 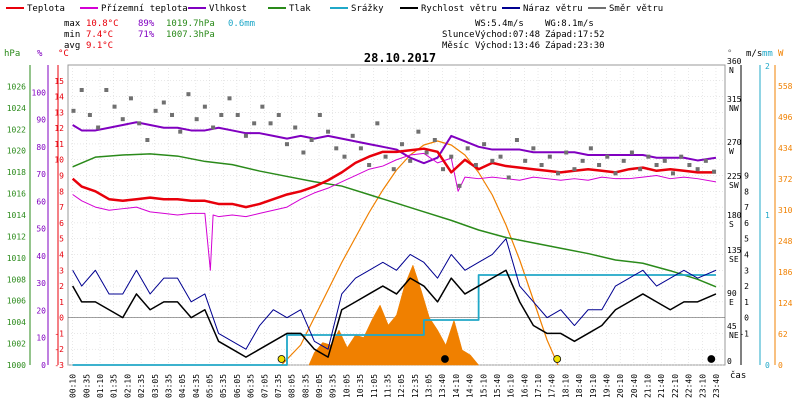 I want to click on tick-label-temperature: 3, so click(x=61, y=270).